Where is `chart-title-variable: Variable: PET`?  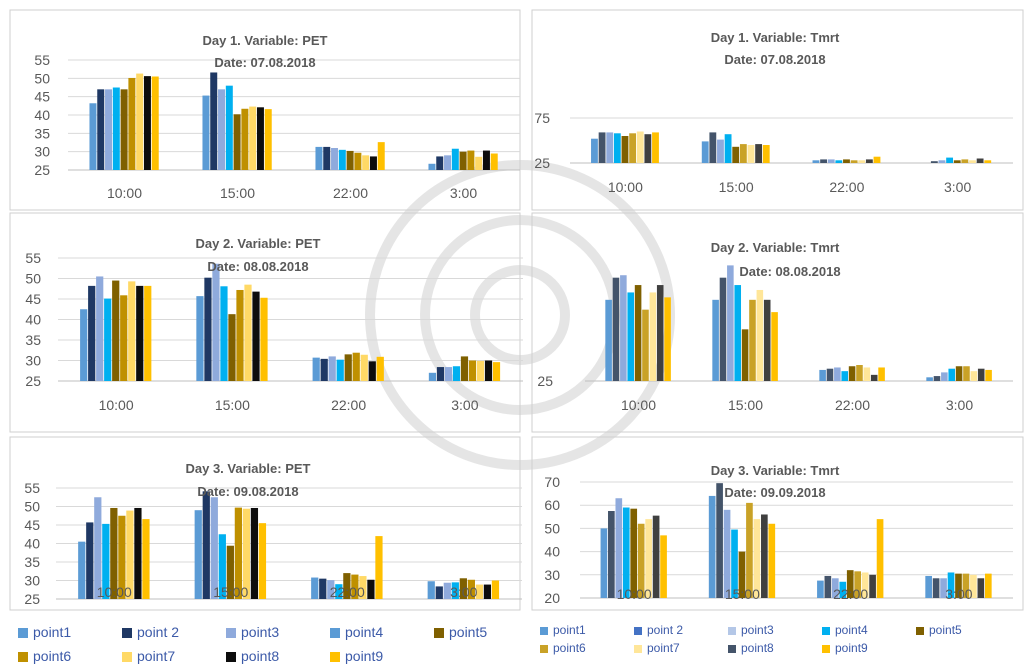 chart-title-variable: Variable: PET is located at coordinates (277, 243).